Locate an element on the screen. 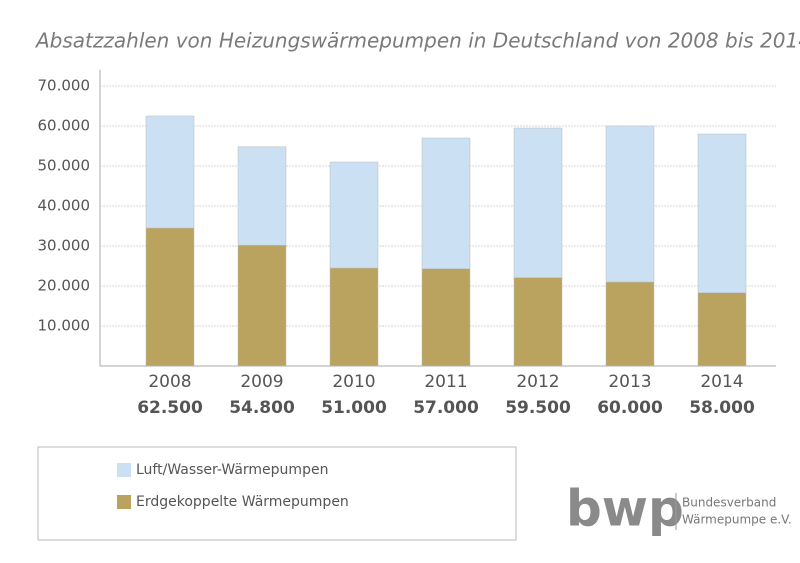 The image size is (800, 563). total-label: 60.000 is located at coordinates (630, 408).